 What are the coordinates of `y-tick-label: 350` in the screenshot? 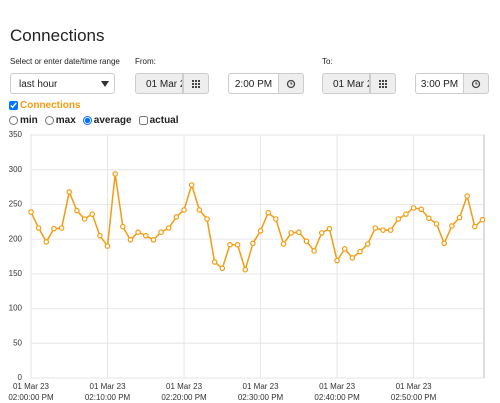 It's located at (16, 134).